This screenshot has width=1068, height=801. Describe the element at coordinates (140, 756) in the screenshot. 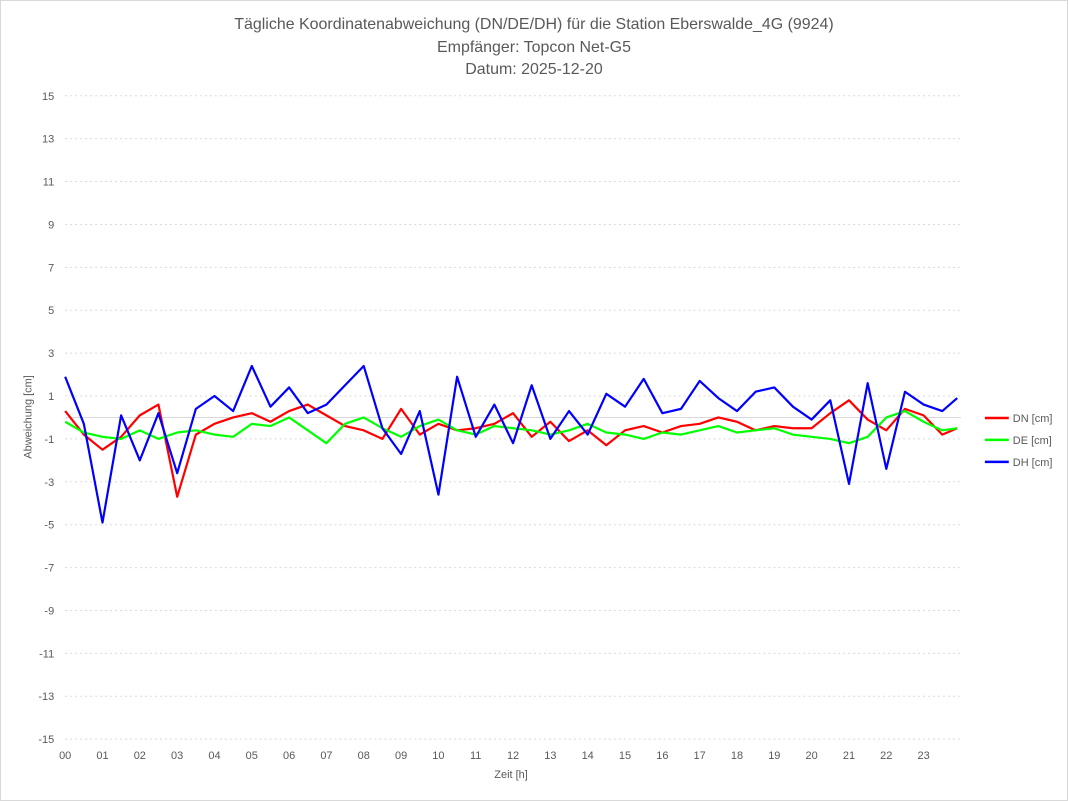

I see `x-tick-label: 02` at that location.